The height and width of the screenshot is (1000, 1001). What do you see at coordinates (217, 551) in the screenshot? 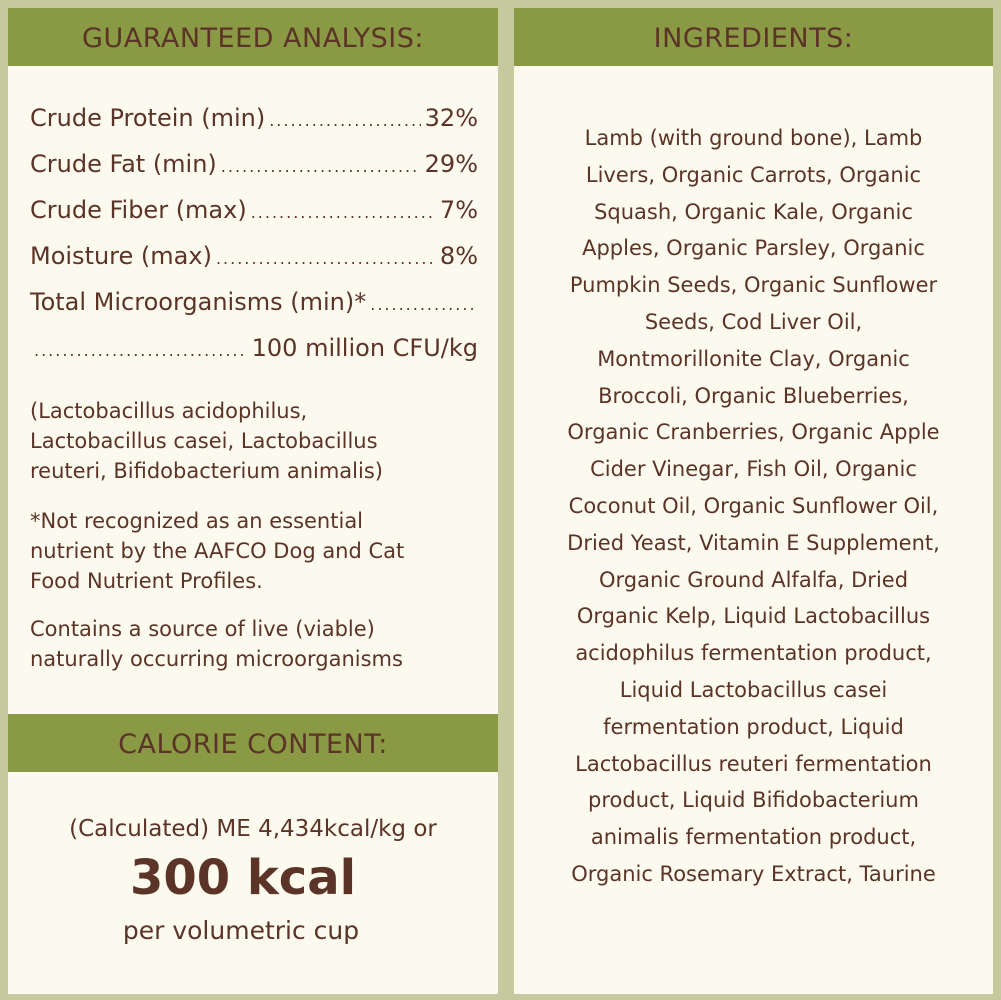
I see `text-line: nutrient by the AAFCO Dog and Cat` at bounding box center [217, 551].